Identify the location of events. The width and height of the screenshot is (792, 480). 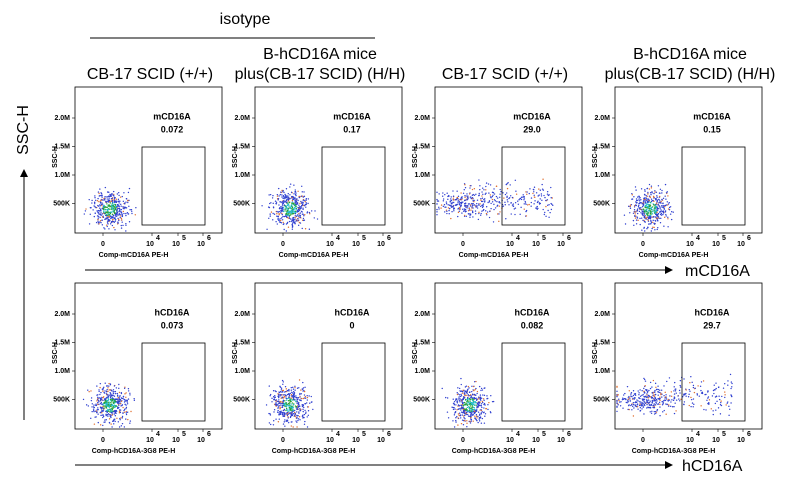
(495, 200).